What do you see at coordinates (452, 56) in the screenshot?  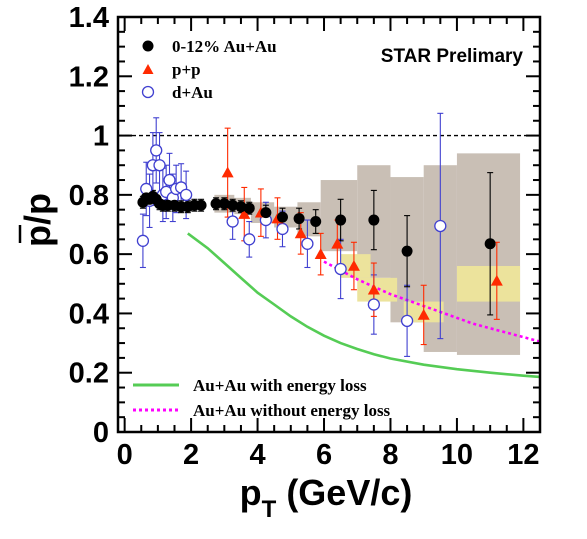 I see `annotation-label: STAR Prelimary` at bounding box center [452, 56].